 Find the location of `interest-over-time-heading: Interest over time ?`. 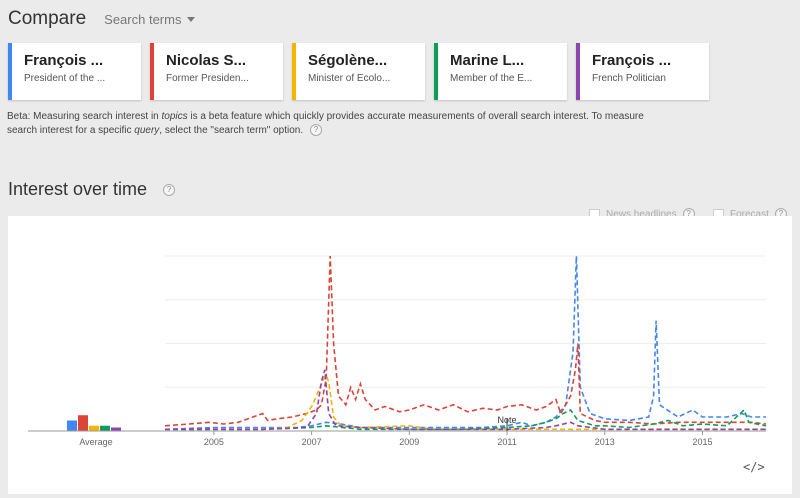

interest-over-time-heading: Interest over time ? is located at coordinates (92, 189).